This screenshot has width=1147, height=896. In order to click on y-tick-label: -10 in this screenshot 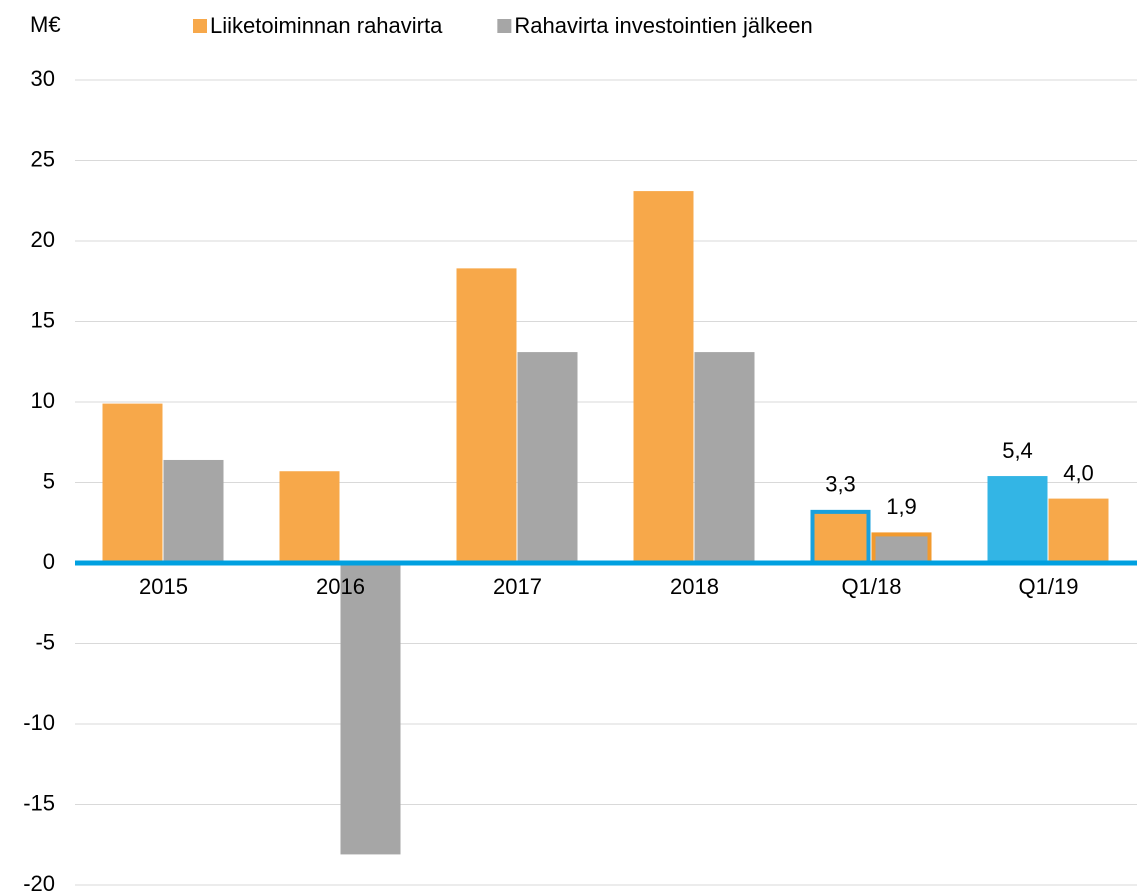, I will do `click(39, 722)`.